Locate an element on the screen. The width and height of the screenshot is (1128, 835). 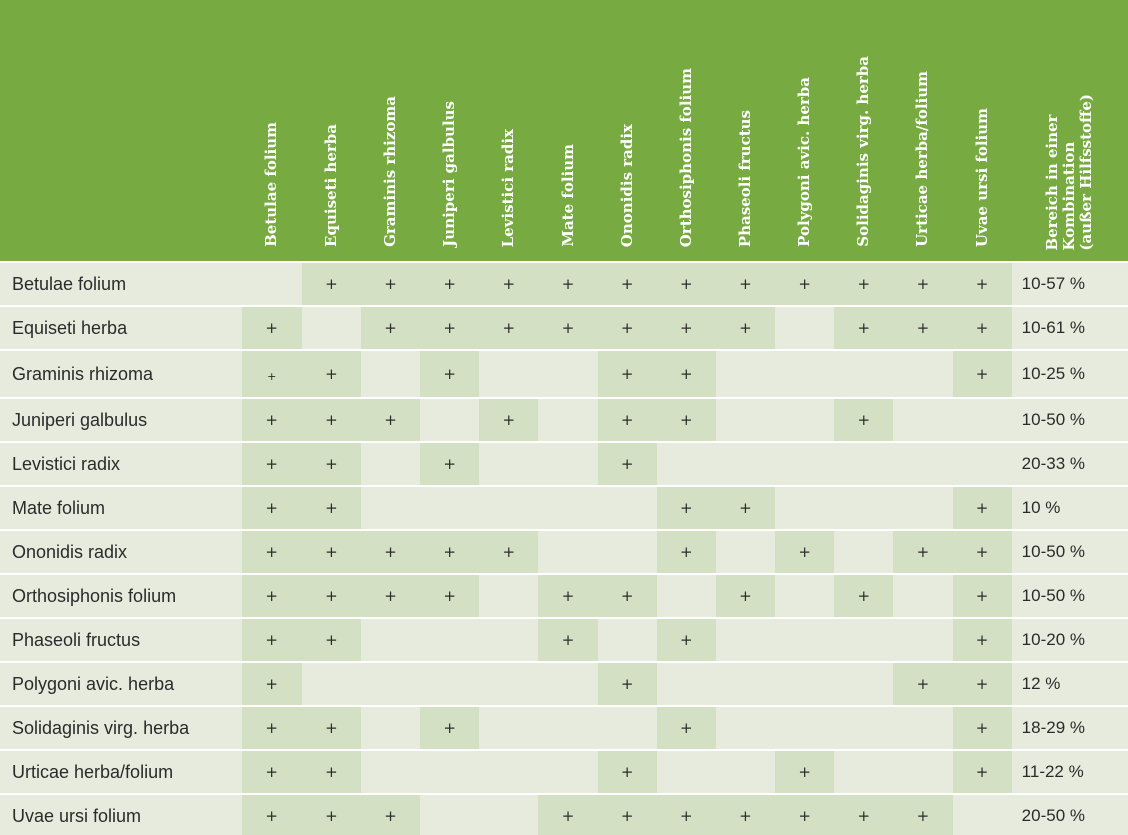
row-range-value: 10-50 % is located at coordinates (1069, 421).